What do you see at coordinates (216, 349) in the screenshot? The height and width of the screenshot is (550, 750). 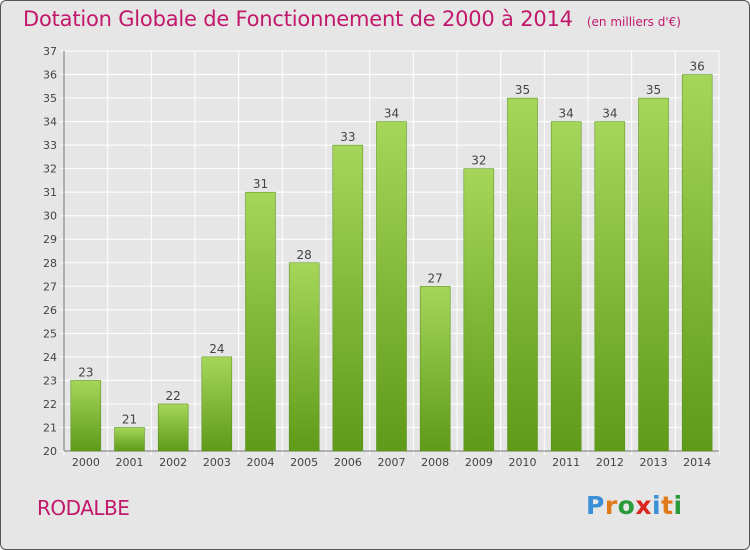 I see `bar-value-label: 24` at bounding box center [216, 349].